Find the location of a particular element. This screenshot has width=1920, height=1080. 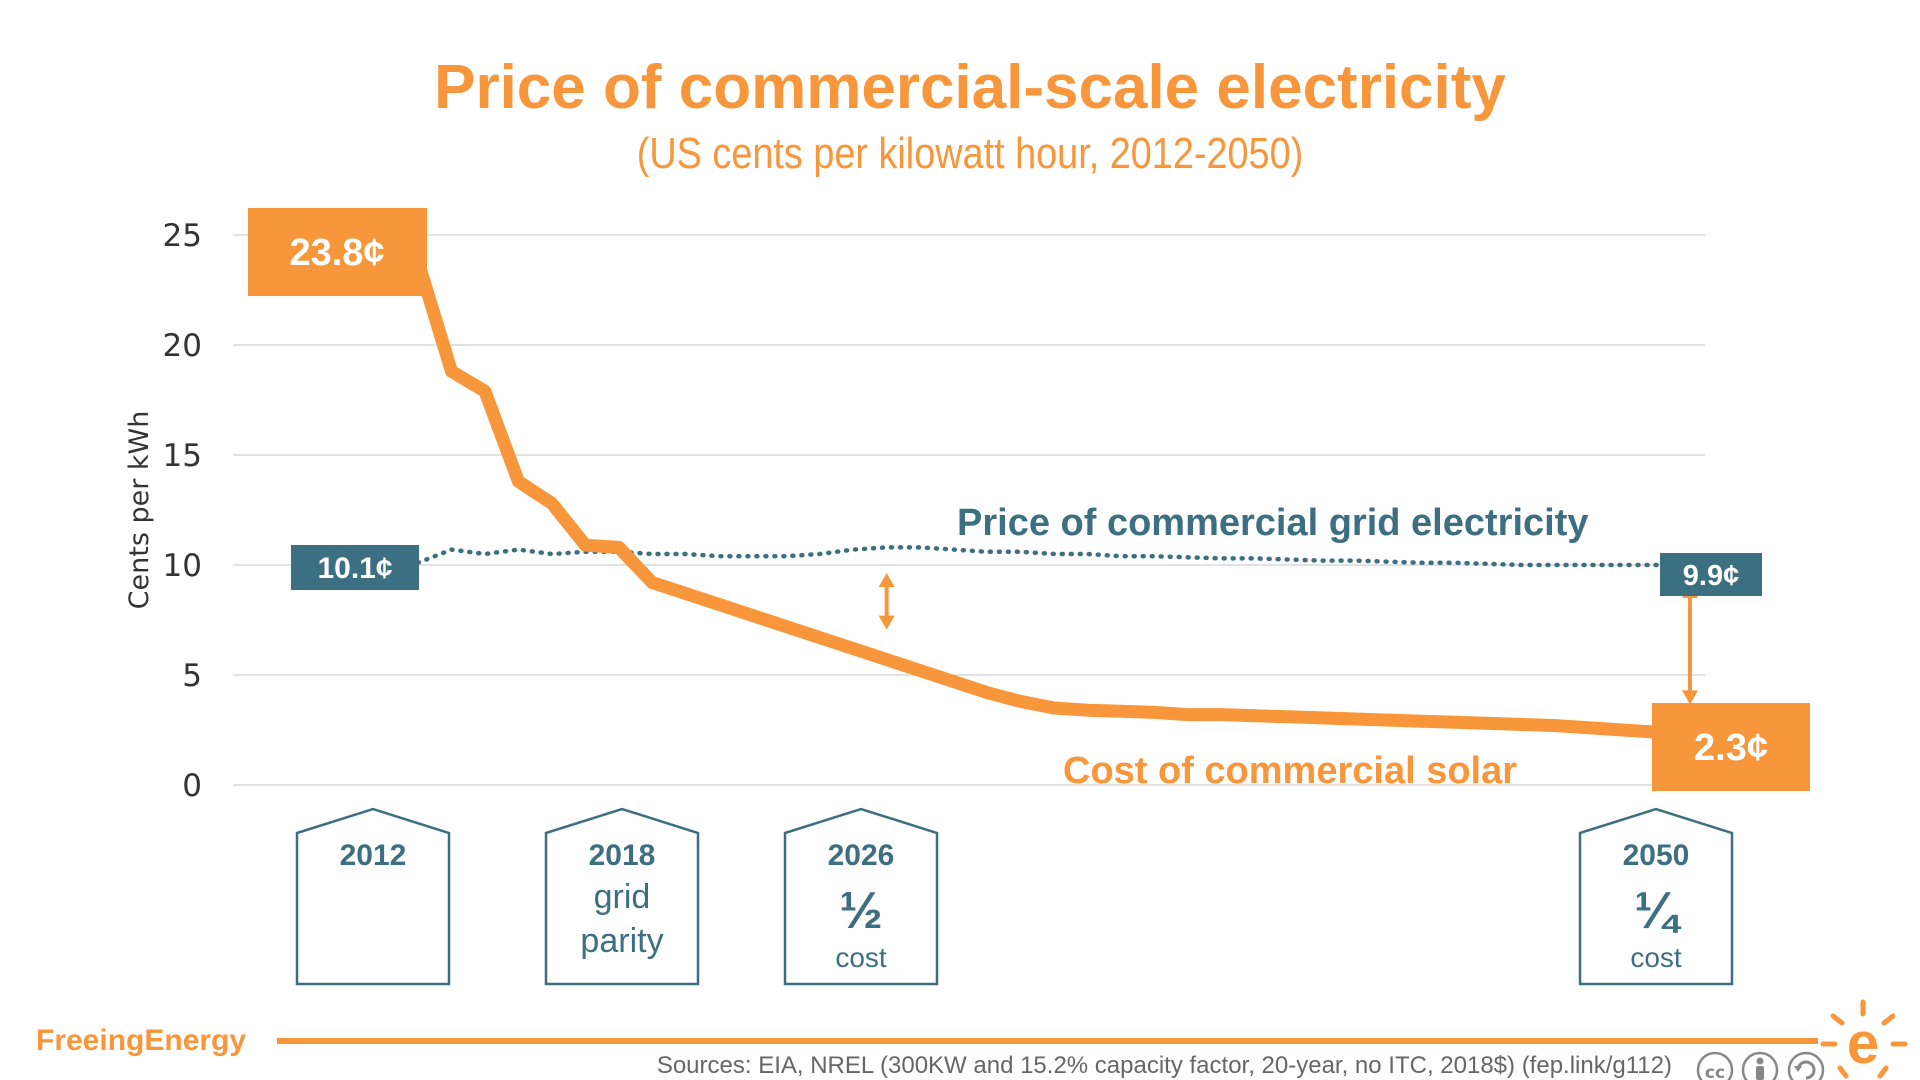

milestone-fraction: ½ is located at coordinates (860, 911).